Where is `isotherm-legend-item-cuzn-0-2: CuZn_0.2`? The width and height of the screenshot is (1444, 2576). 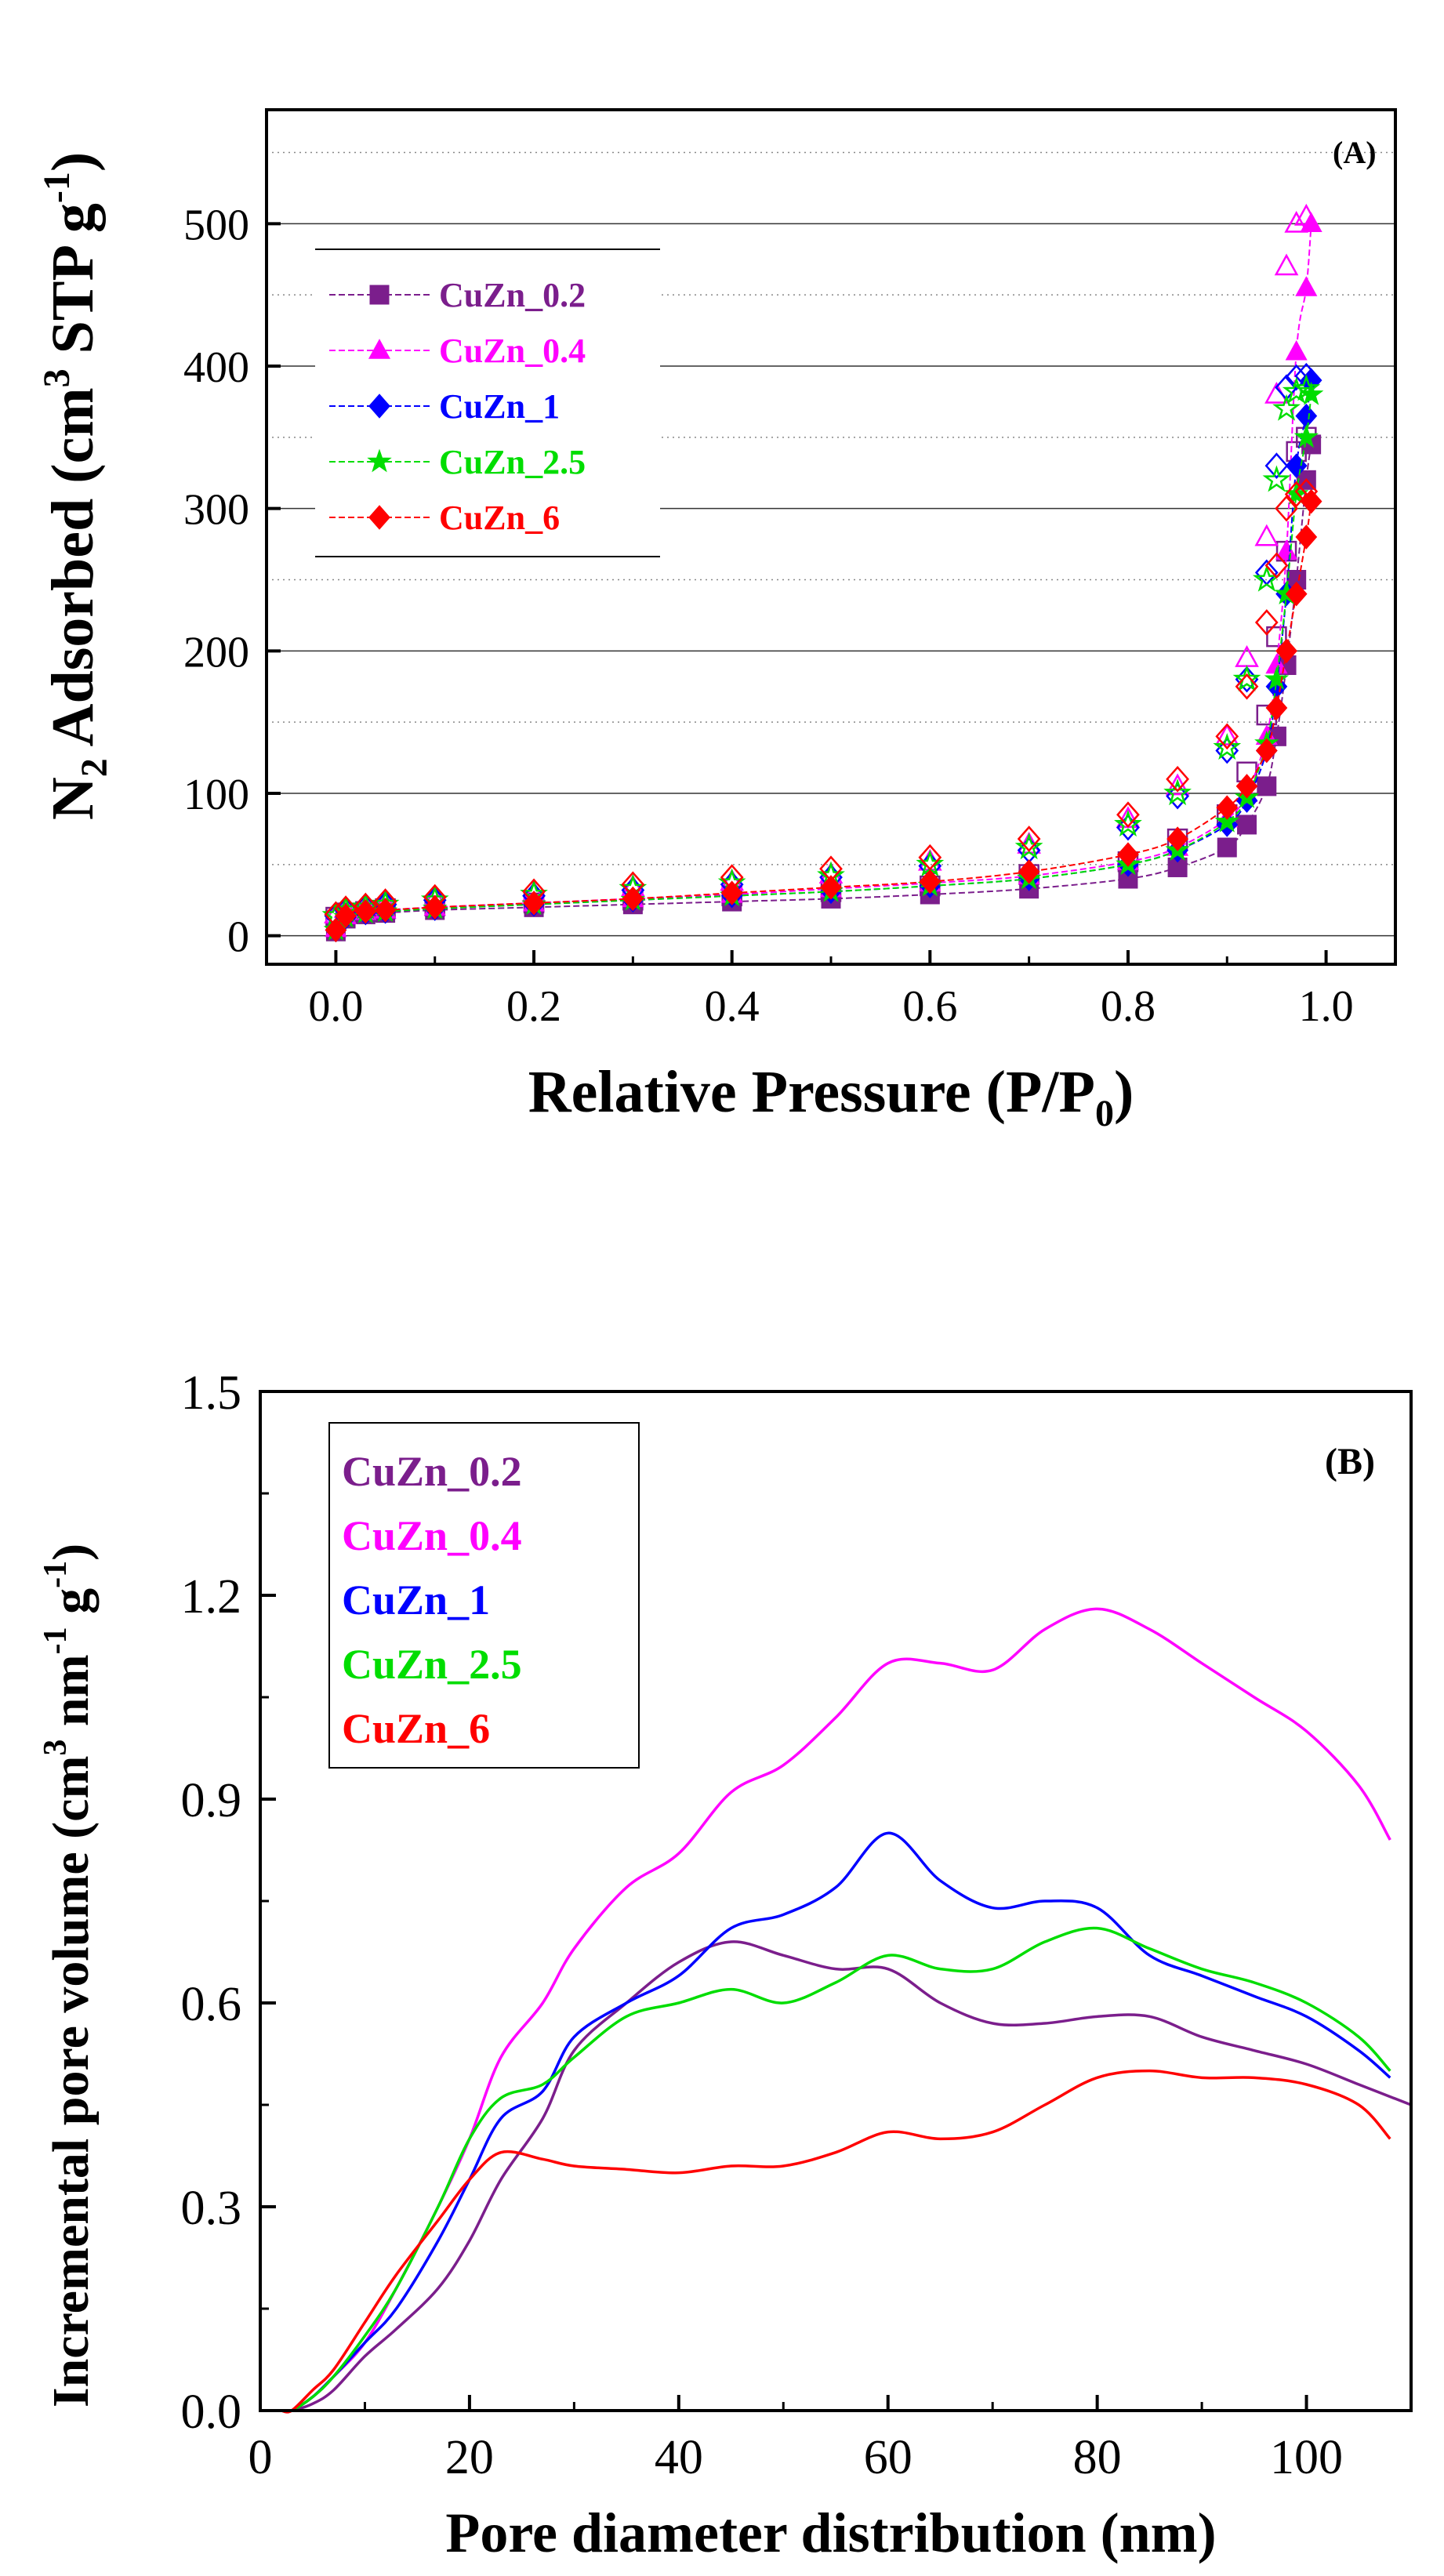
isotherm-legend-item-cuzn-0-2: CuZn_0.2 is located at coordinates (457, 295).